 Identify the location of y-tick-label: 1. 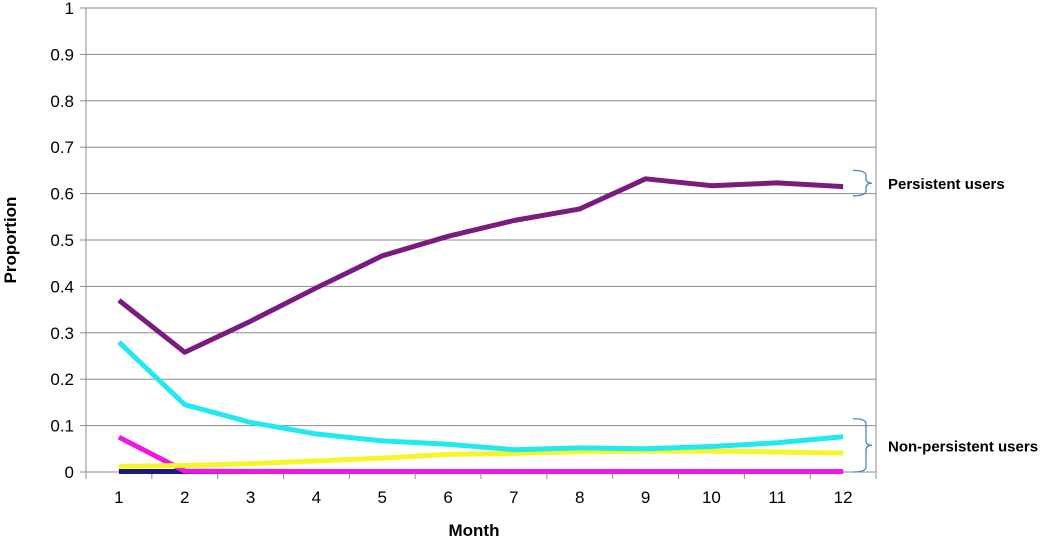
(69, 9).